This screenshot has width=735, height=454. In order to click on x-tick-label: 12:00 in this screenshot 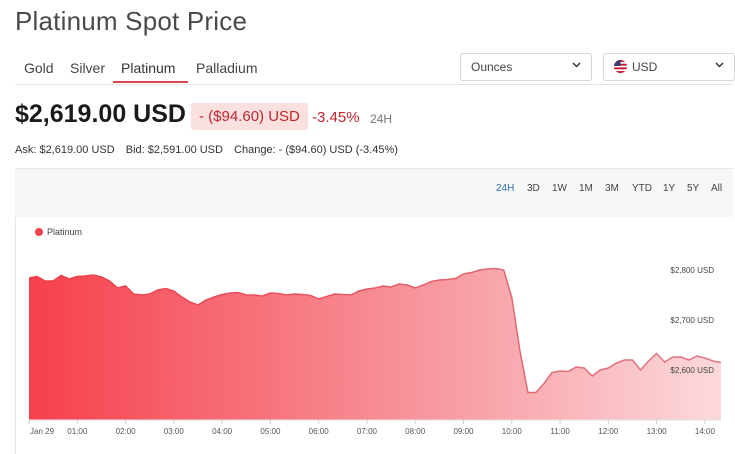, I will do `click(608, 431)`.